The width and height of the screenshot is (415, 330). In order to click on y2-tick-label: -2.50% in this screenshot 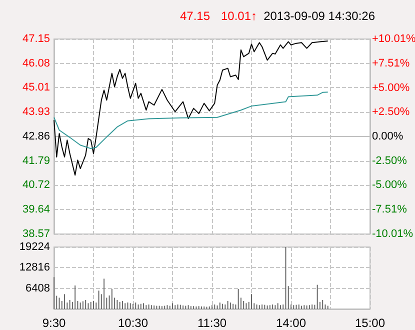, I will do `click(390, 160)`.